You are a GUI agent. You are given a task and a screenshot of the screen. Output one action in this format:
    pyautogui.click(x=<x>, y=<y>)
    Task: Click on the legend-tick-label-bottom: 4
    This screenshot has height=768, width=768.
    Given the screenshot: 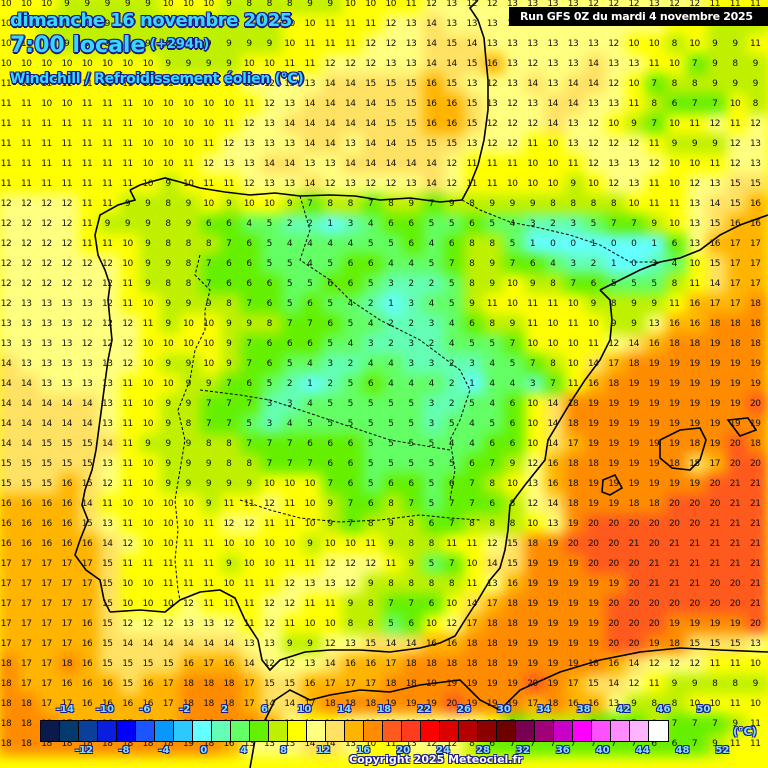 What is the action you would take?
    pyautogui.click(x=244, y=750)
    